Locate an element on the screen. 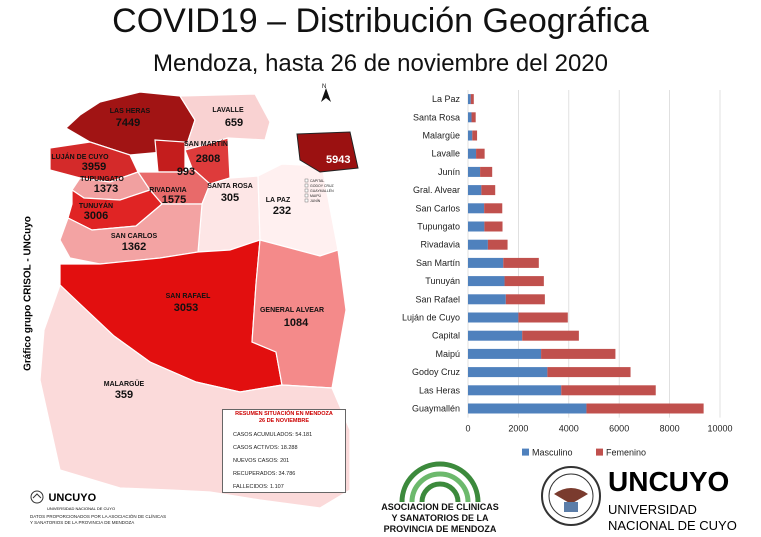  y-tick-label: Capital is located at coordinates (446, 336).